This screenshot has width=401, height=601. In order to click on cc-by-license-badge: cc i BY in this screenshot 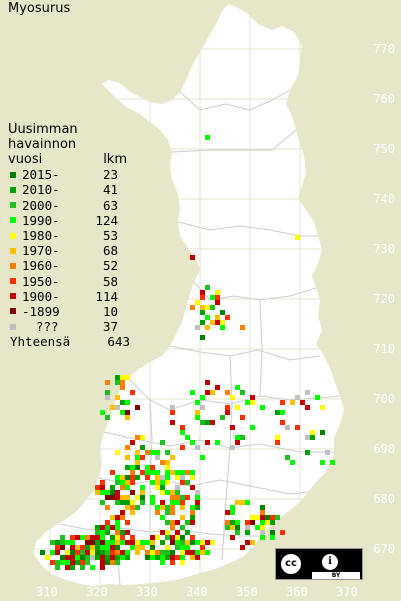, I will do `click(319, 564)`.